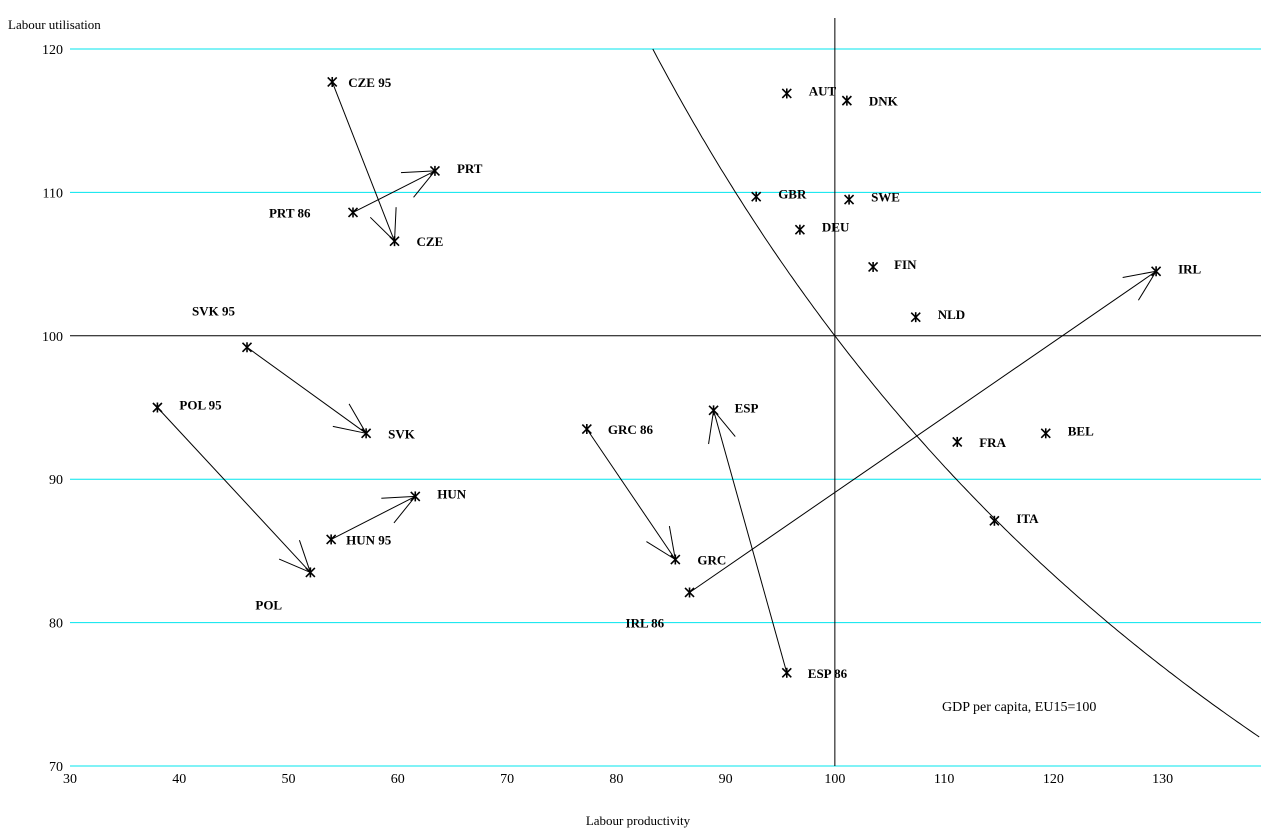 The width and height of the screenshot is (1261, 830). Describe the element at coordinates (289, 779) in the screenshot. I see `x-tick-label: 50` at that location.